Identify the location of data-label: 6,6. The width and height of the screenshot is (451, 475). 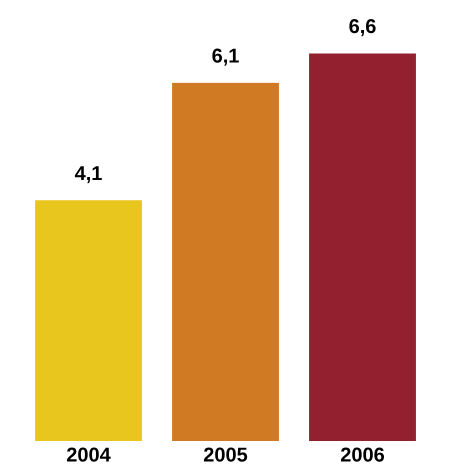
(362, 27).